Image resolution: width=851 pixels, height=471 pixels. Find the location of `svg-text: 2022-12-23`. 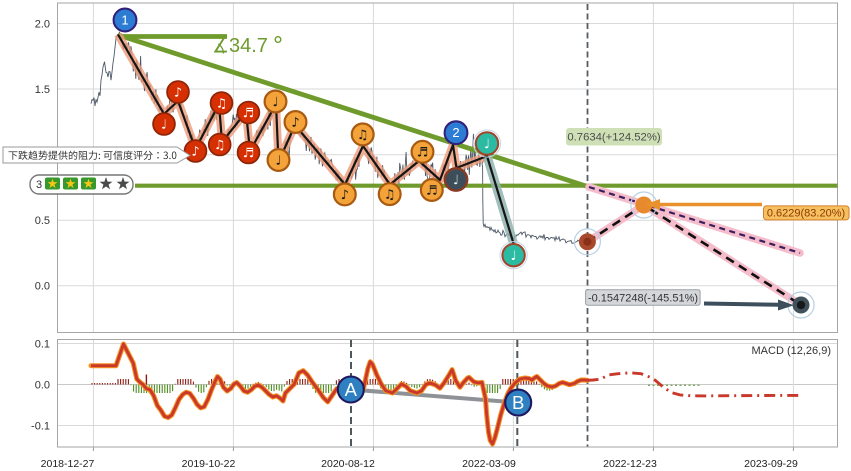

svg-text: 2022-12-23 is located at coordinates (630, 464).